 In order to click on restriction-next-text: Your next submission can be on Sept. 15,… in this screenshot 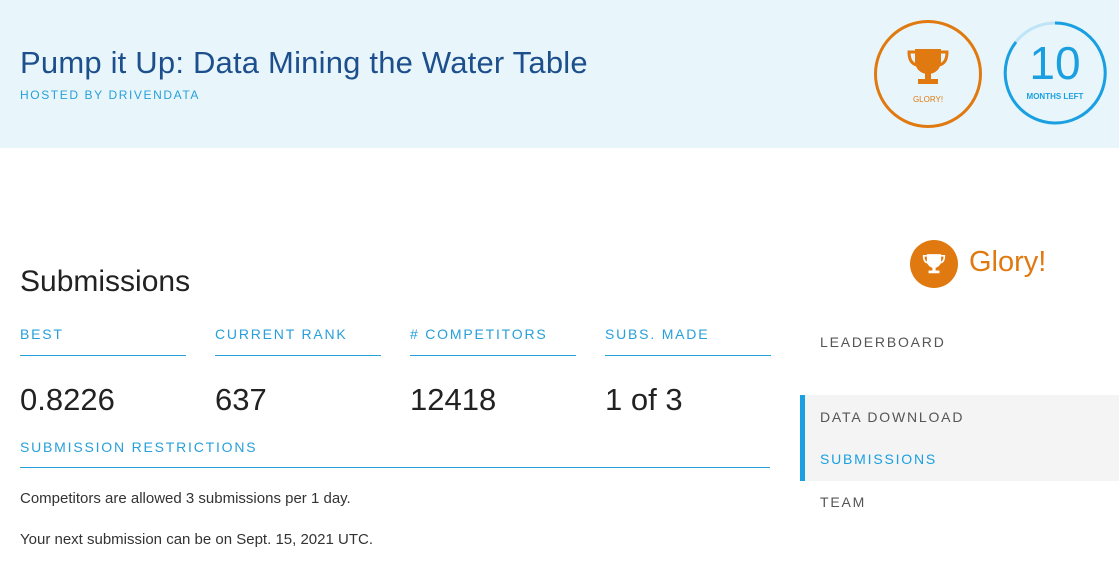, I will do `click(196, 539)`.